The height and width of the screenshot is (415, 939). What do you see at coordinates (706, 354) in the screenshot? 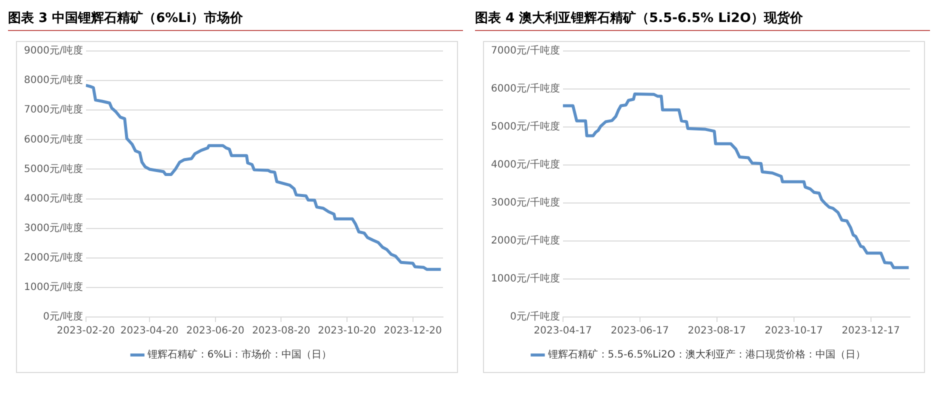
I see `legend-label: 锂辉石精矿：5.5-6.5%Li2O：澳大利亚产：港口现货价格：中国（日）` at bounding box center [706, 354].